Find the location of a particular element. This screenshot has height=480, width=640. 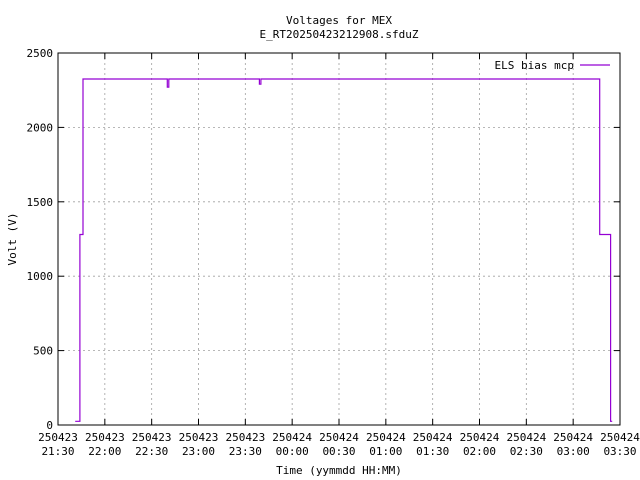

x-tick-label: 250424 03:00 is located at coordinates (573, 444).